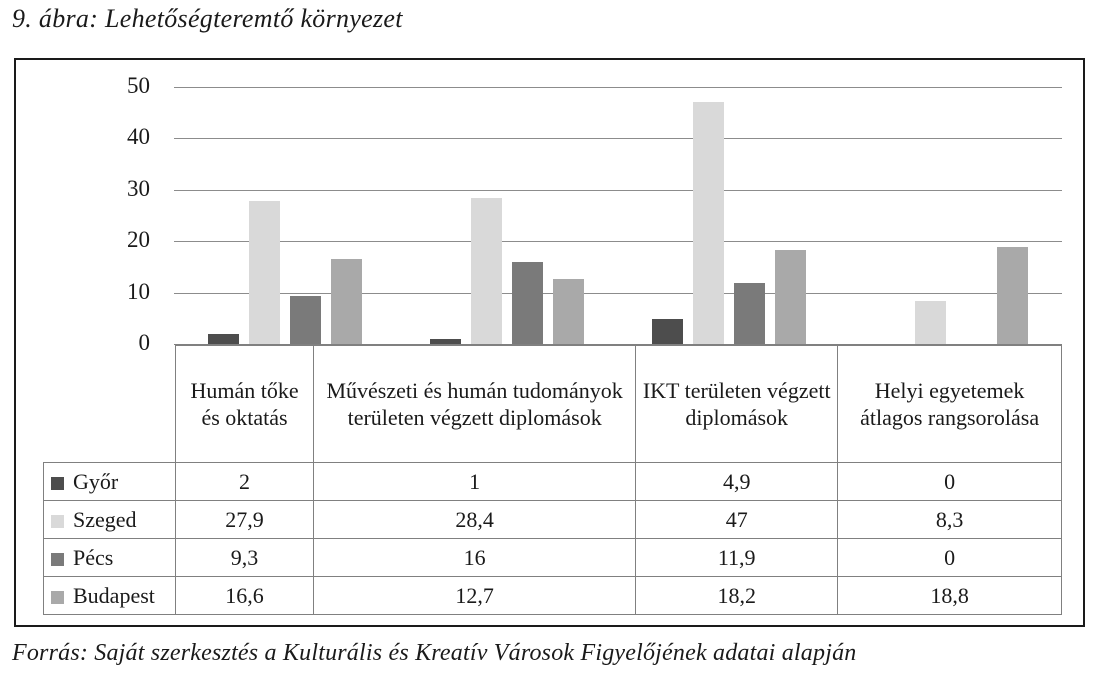 Image resolution: width=1094 pixels, height=683 pixels. I want to click on y-tick-label: 20, so click(138, 240).